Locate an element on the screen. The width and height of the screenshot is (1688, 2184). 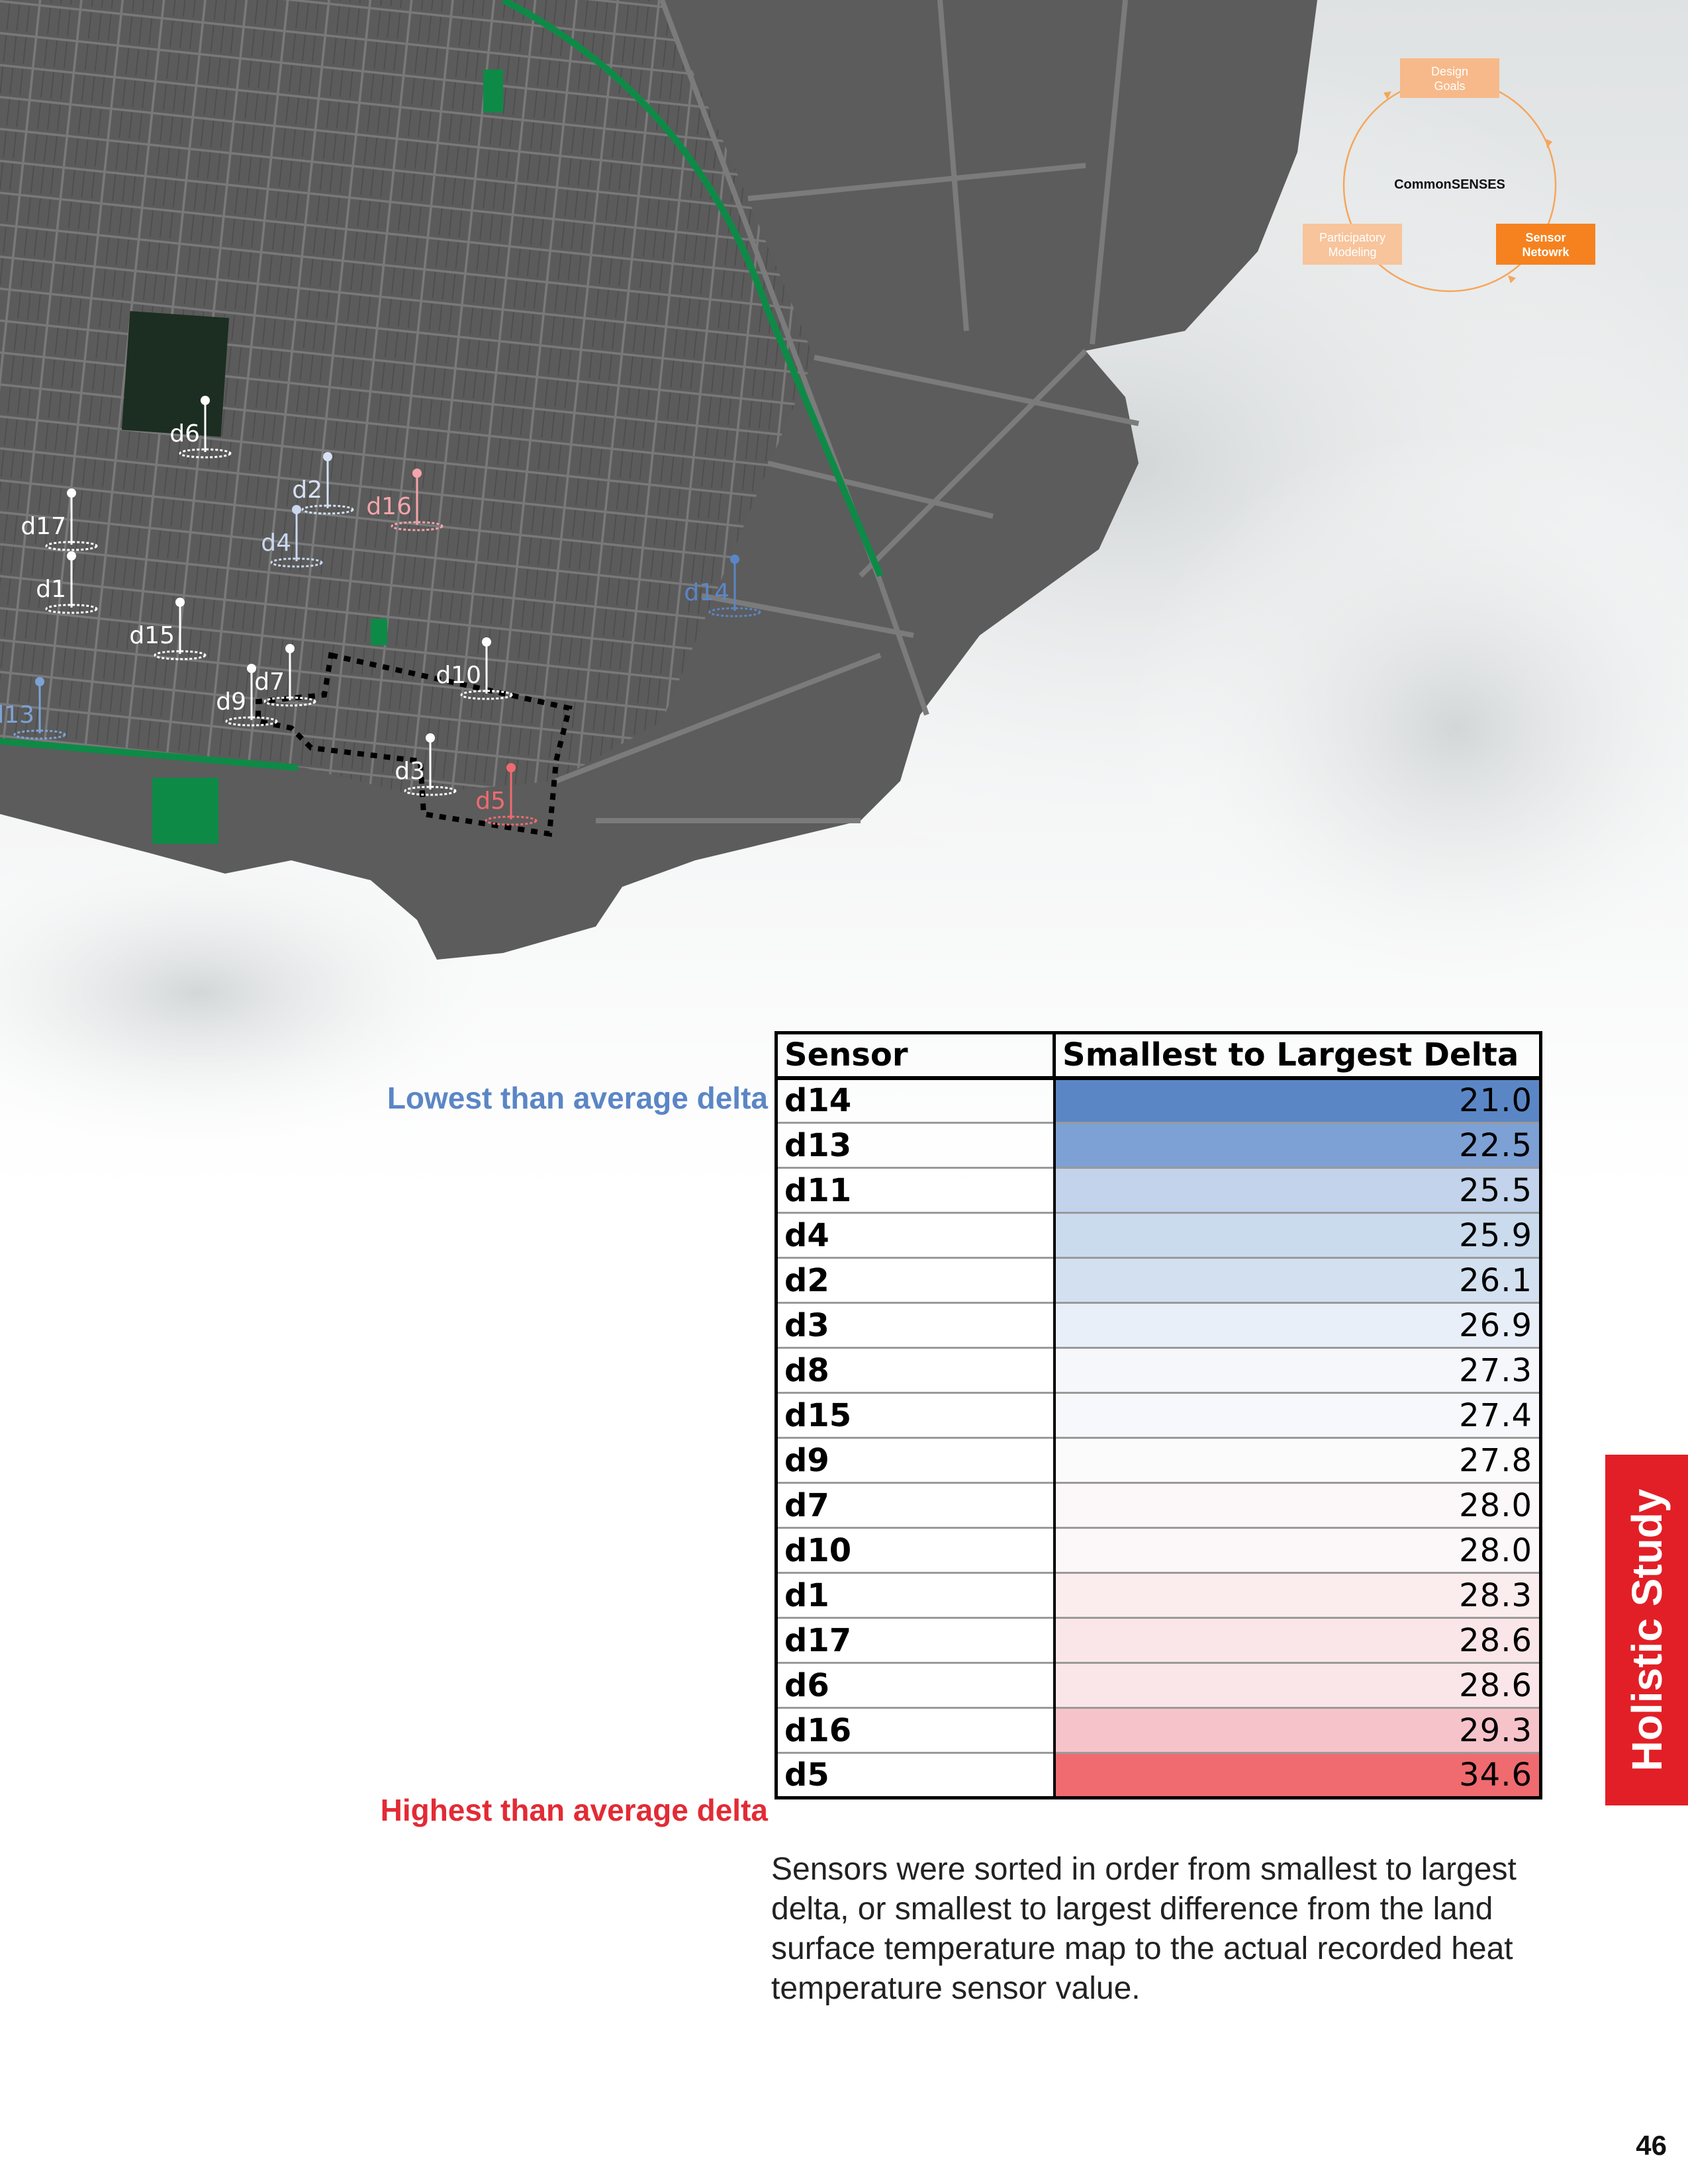
svg-text: Modeling is located at coordinates (1352, 252).